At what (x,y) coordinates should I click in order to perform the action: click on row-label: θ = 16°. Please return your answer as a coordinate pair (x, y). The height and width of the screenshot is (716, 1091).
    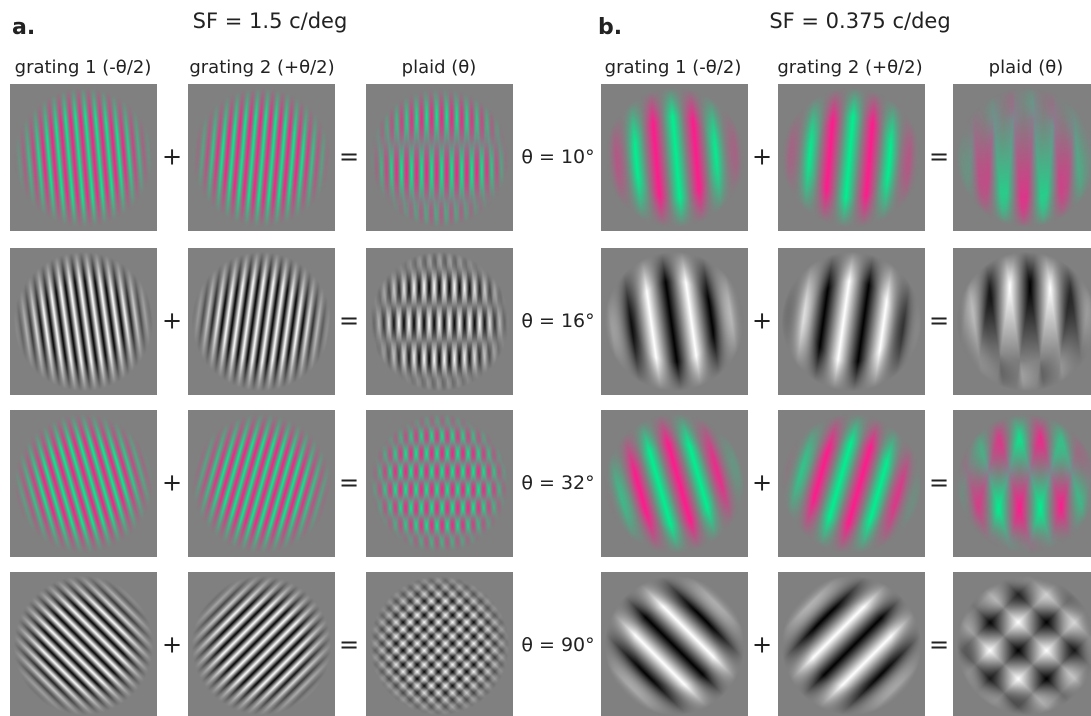
    Looking at the image, I should click on (557, 321).